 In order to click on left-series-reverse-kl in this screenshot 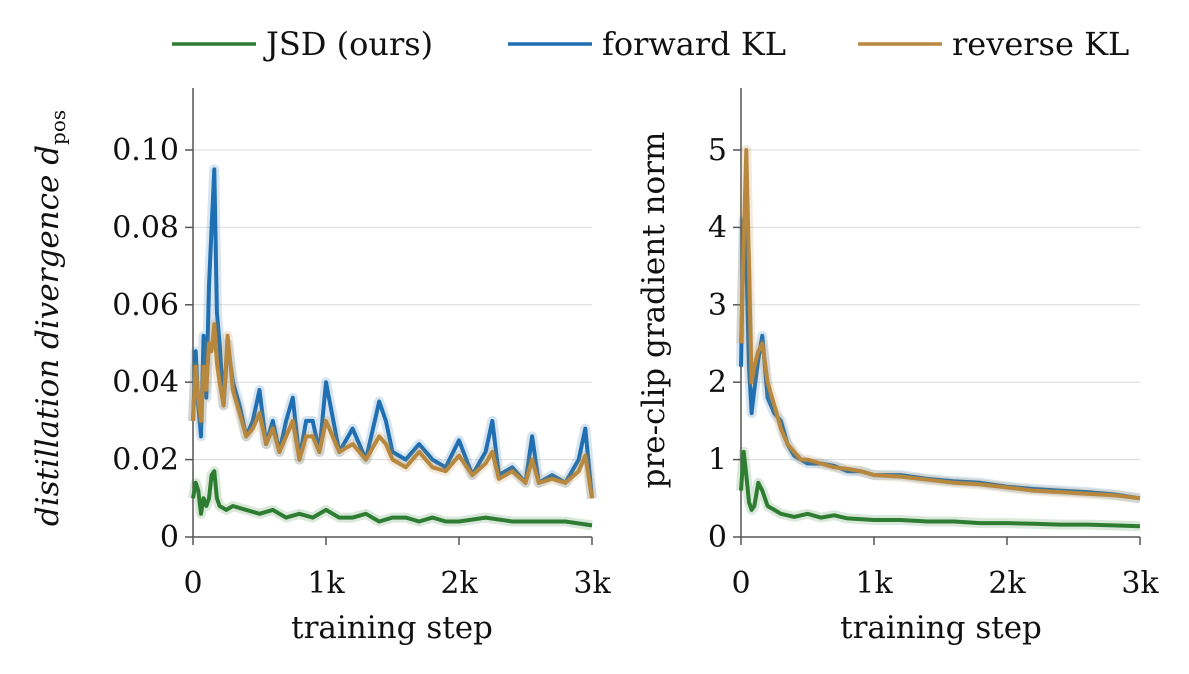, I will do `click(392, 410)`.